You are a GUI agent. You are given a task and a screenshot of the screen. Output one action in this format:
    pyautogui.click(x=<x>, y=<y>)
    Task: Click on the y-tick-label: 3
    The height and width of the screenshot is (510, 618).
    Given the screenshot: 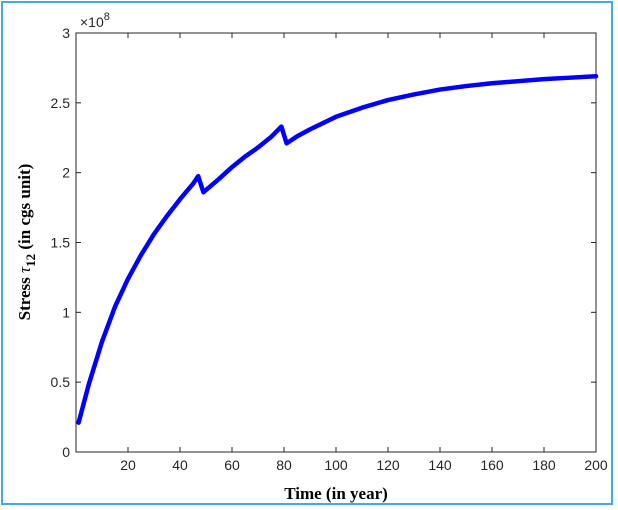 What is the action you would take?
    pyautogui.click(x=66, y=33)
    